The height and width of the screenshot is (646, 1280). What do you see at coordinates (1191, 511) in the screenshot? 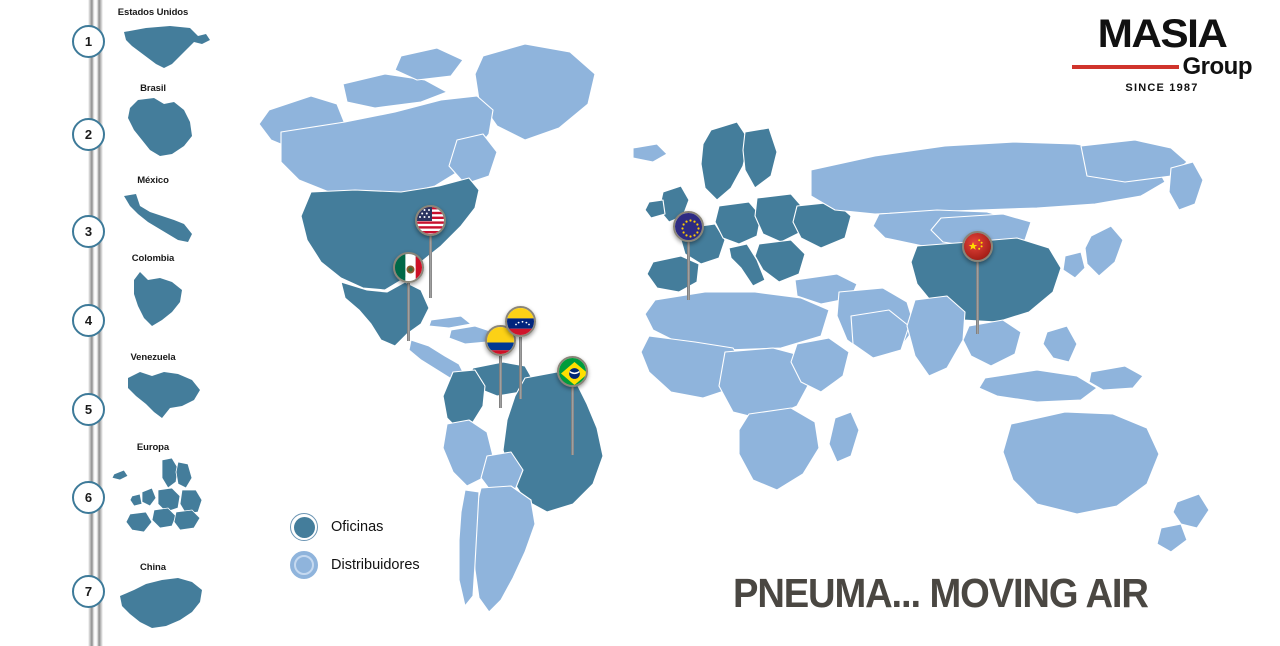
I see `region-new-zealand` at bounding box center [1191, 511].